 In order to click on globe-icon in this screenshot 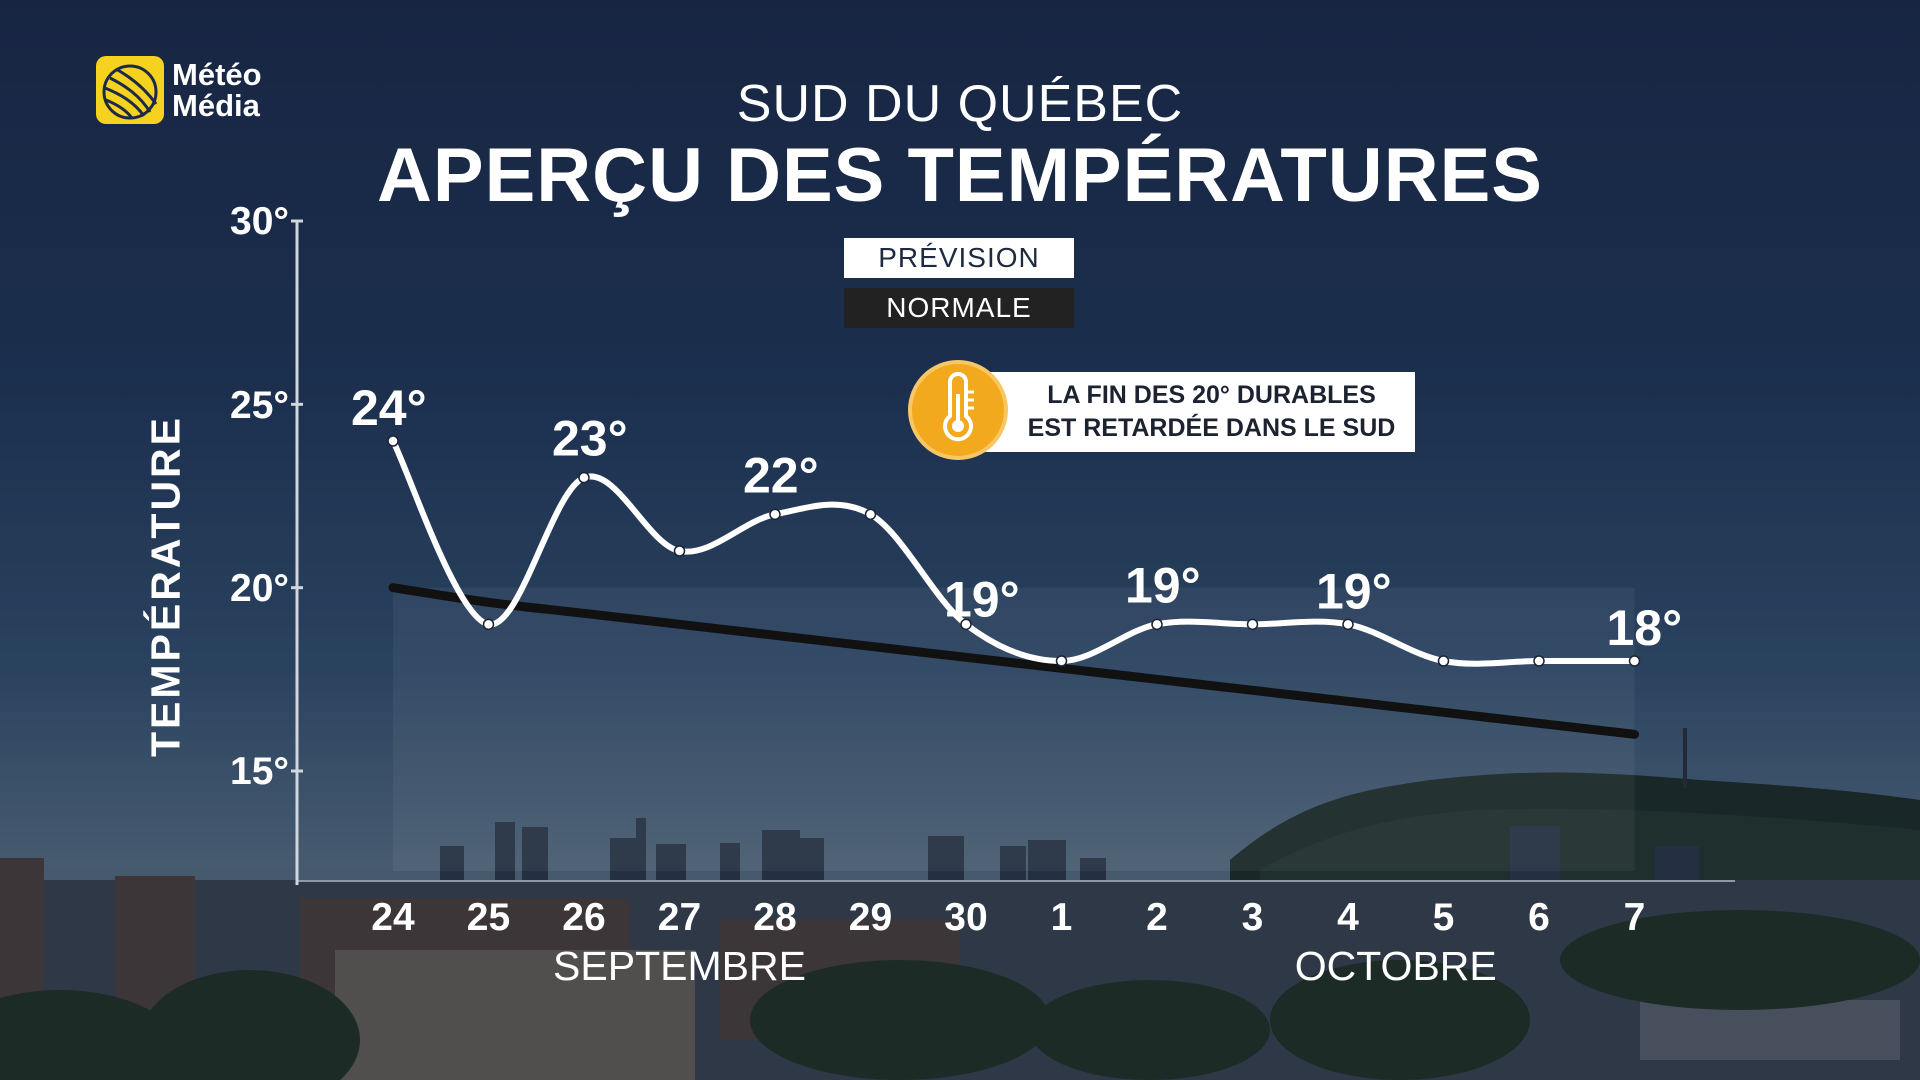, I will do `click(130, 90)`.